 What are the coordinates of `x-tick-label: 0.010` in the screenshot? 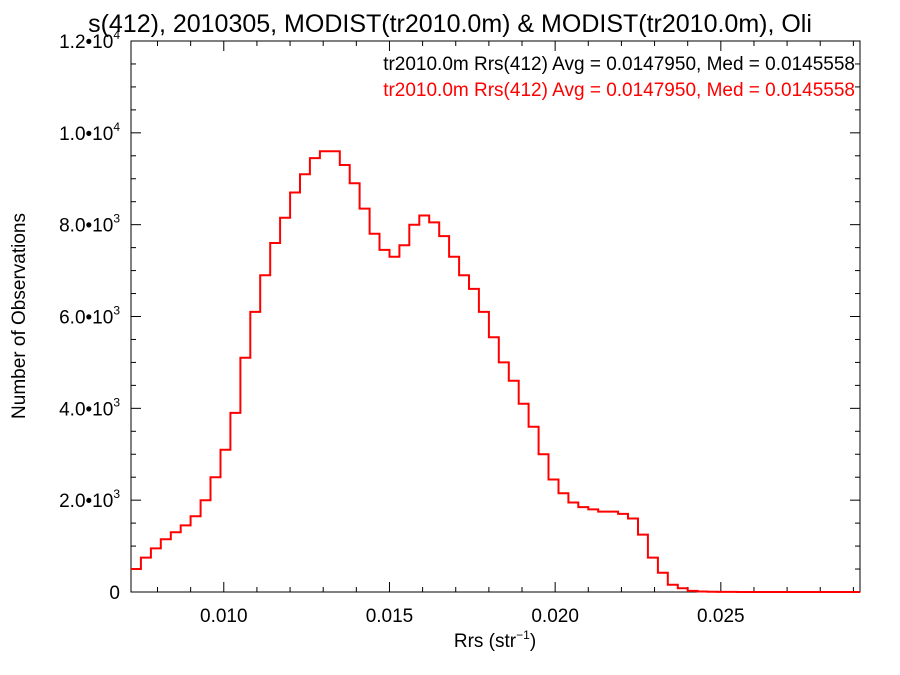 It's located at (224, 616).